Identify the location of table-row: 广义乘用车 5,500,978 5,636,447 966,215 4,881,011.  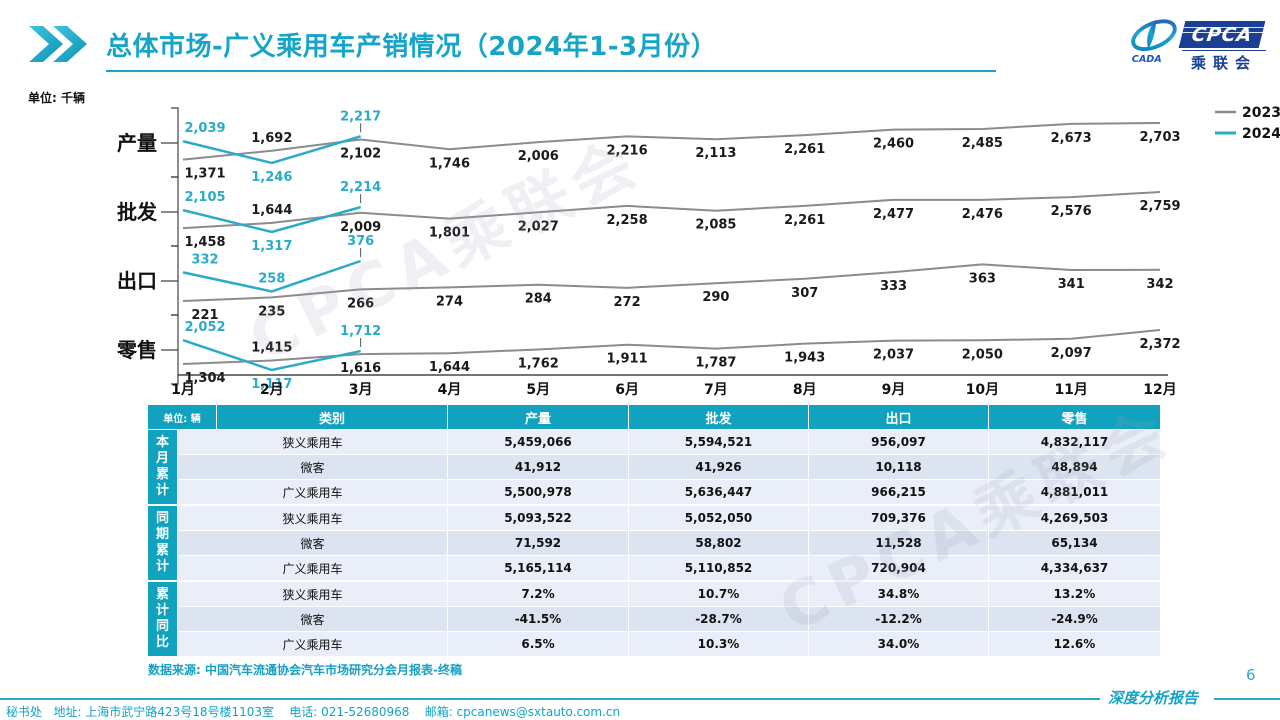
(669, 492).